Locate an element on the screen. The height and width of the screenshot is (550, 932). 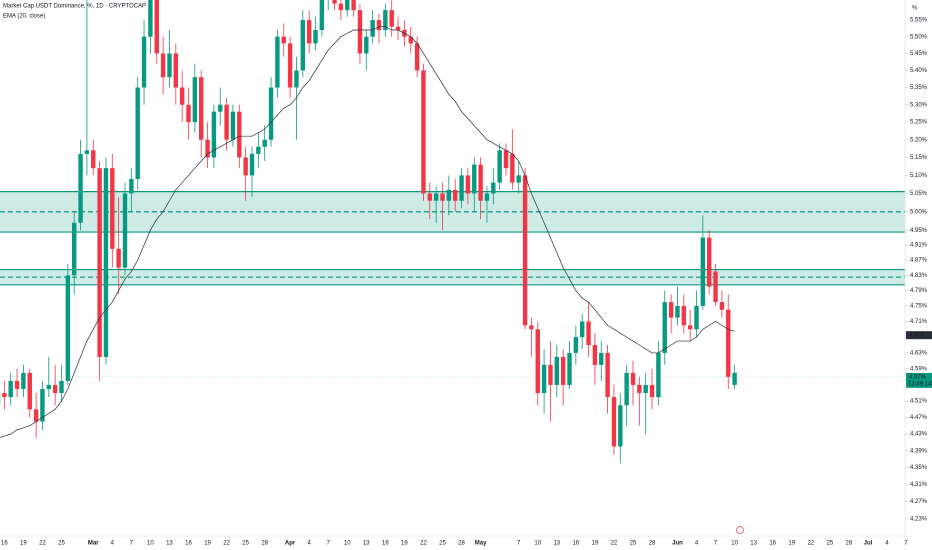
x-tick-label: May is located at coordinates (481, 544).